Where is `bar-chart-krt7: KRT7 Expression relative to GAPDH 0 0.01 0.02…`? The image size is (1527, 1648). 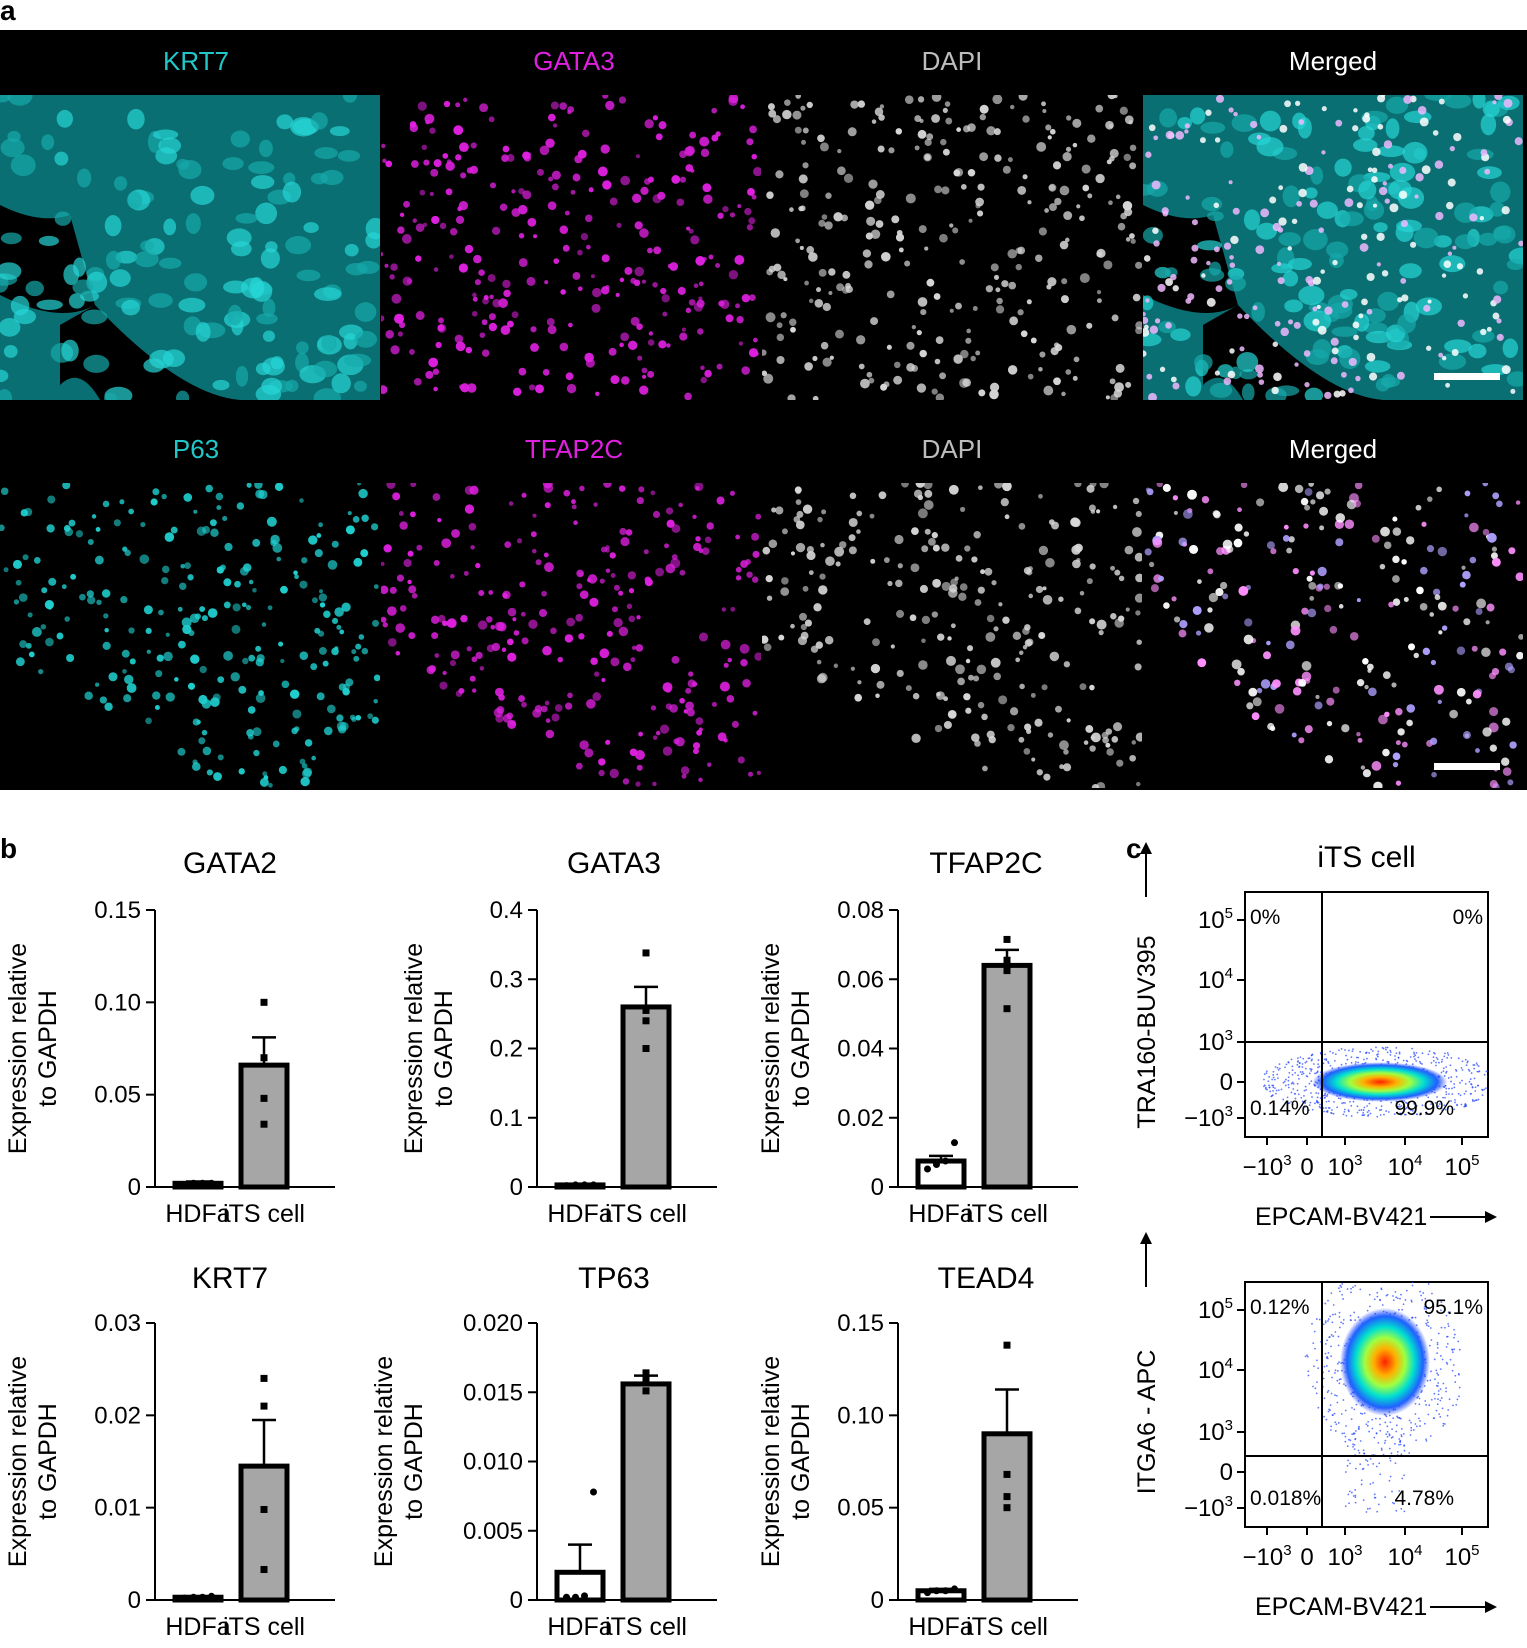 bar-chart-krt7: KRT7 Expression relative to GAPDH 0 0.01 0.02… is located at coordinates (169, 1451).